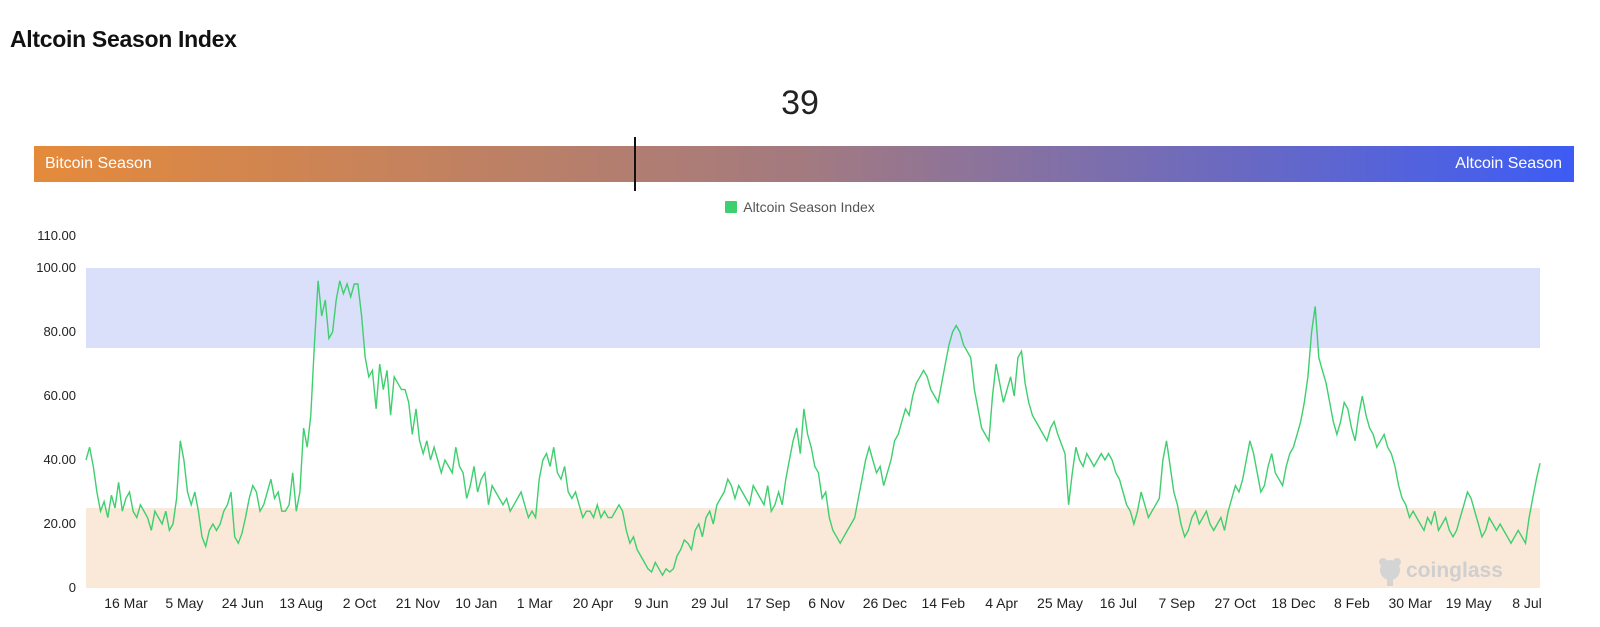  Describe the element at coordinates (59, 523) in the screenshot. I see `y-tick-label: 20.00` at that location.